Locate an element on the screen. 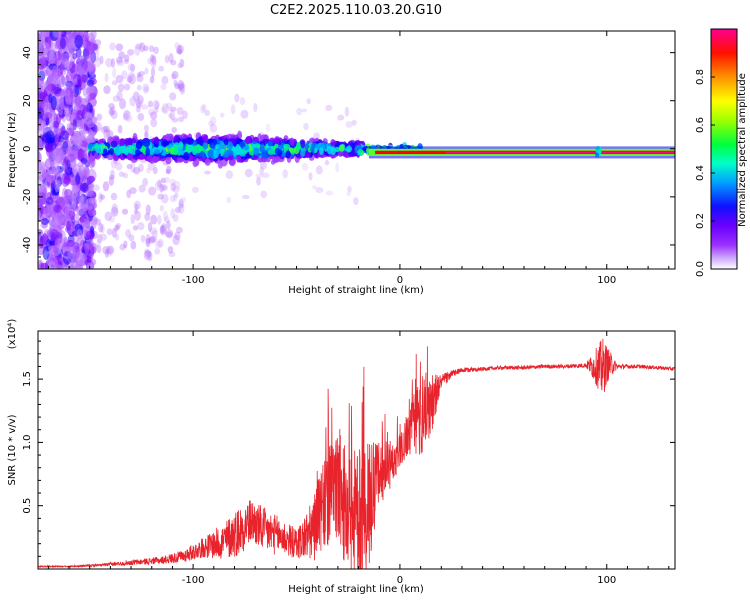 This screenshot has height=600, width=750. y-tick-label: 0.5 is located at coordinates (27, 506).